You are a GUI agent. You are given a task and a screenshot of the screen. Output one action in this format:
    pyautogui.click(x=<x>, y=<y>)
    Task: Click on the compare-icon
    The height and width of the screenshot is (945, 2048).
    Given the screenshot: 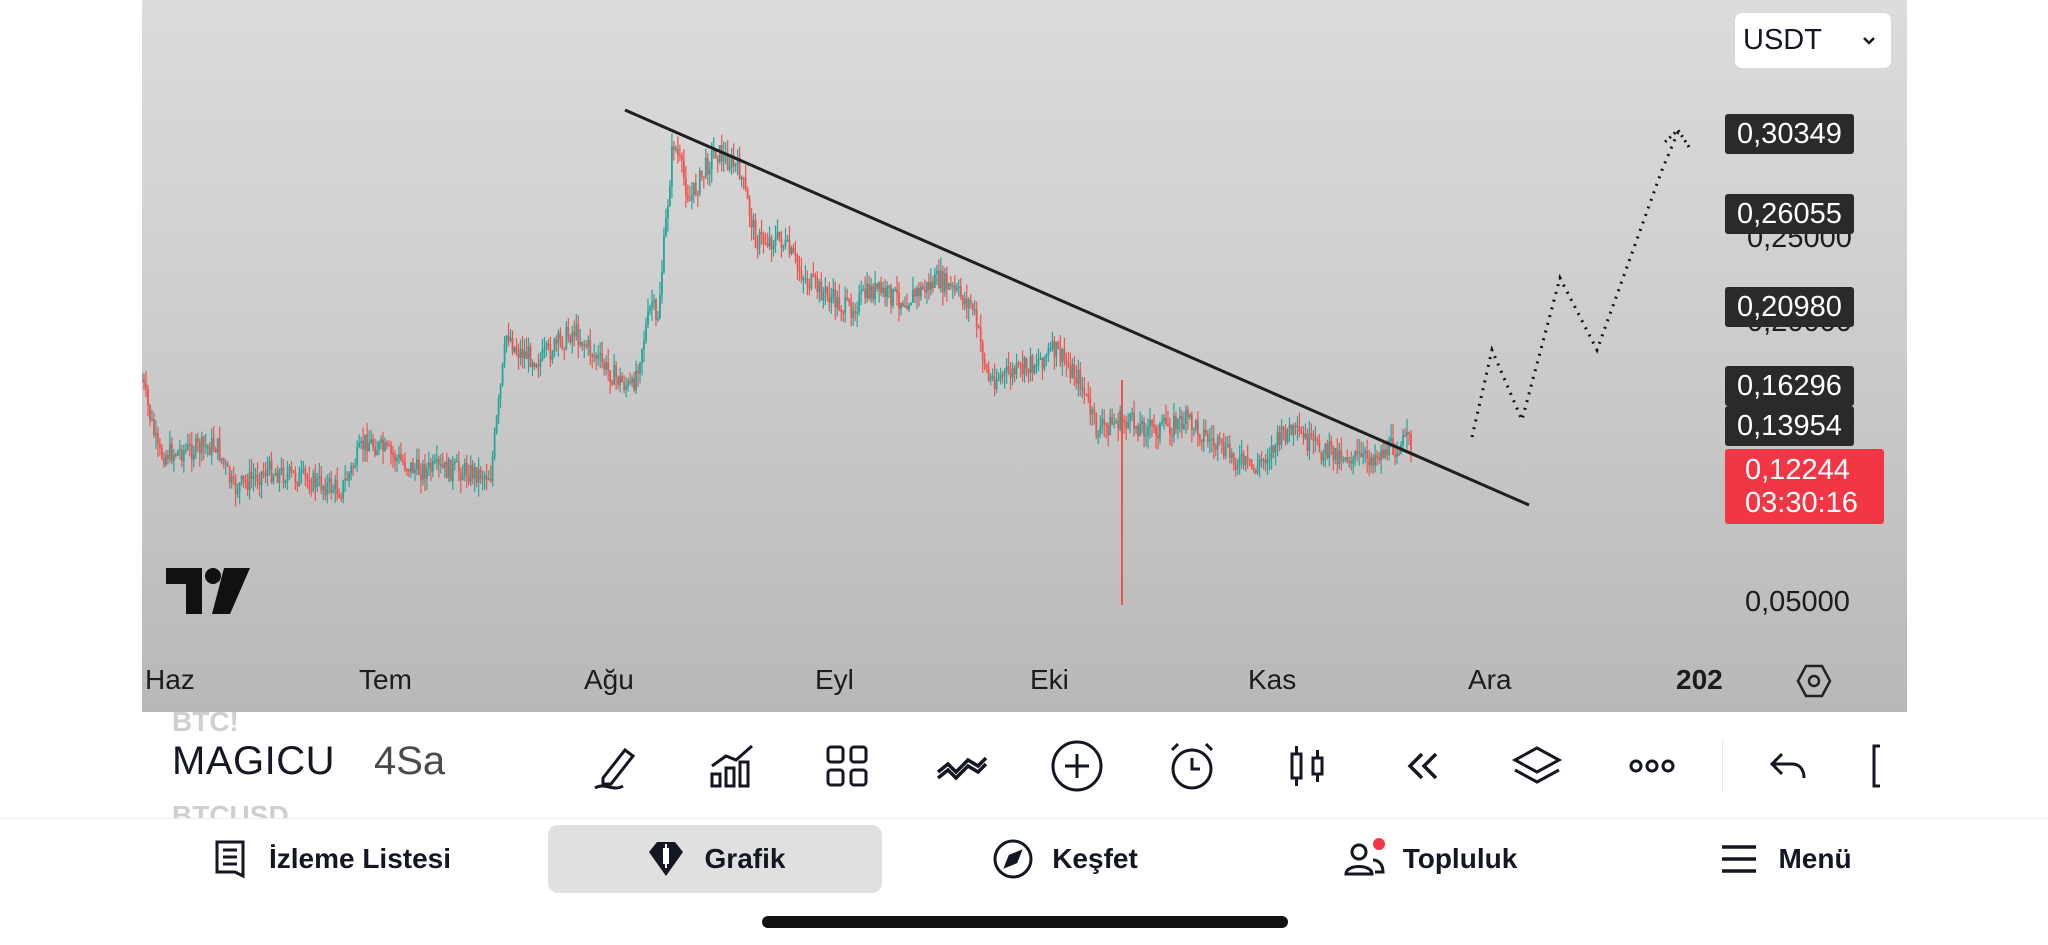 What is the action you would take?
    pyautogui.click(x=962, y=766)
    